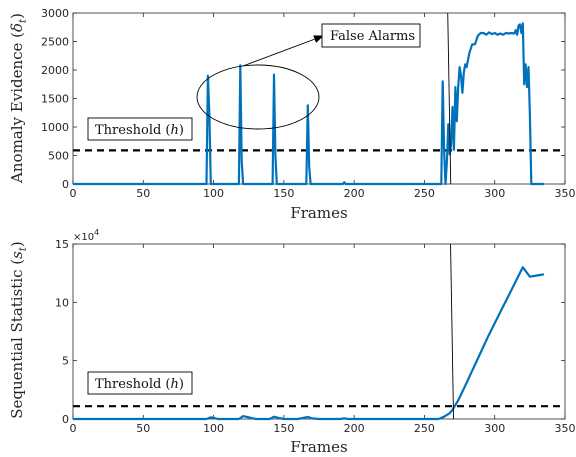  Describe the element at coordinates (65, 361) in the screenshot. I see `y-tick-label: 5` at that location.